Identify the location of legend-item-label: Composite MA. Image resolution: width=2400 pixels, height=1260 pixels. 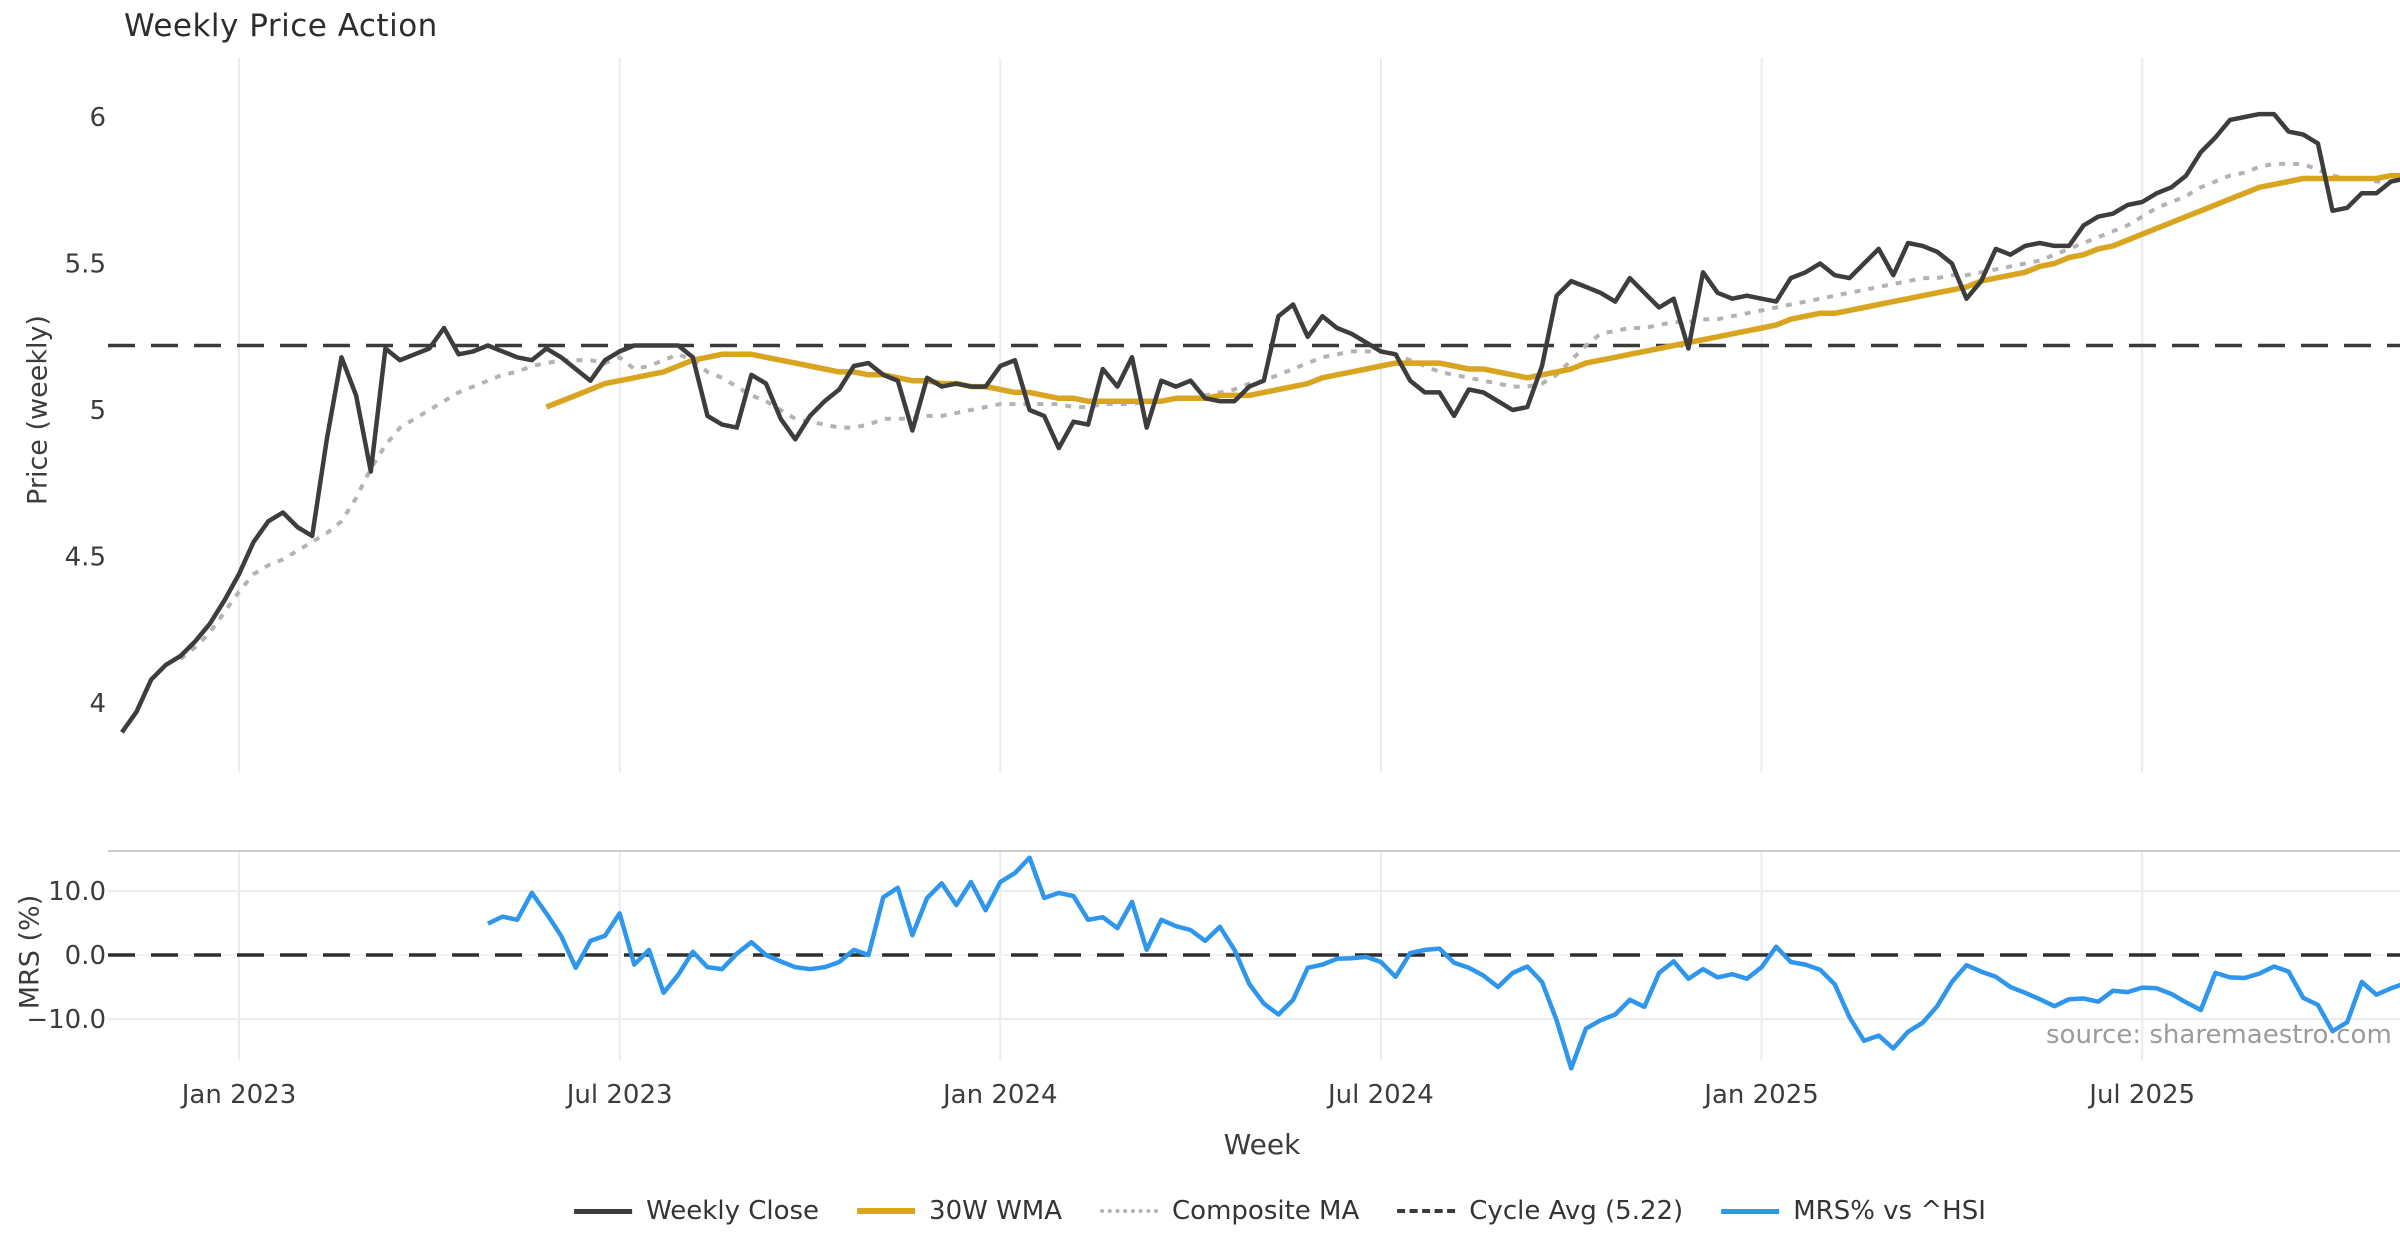
(1266, 1211).